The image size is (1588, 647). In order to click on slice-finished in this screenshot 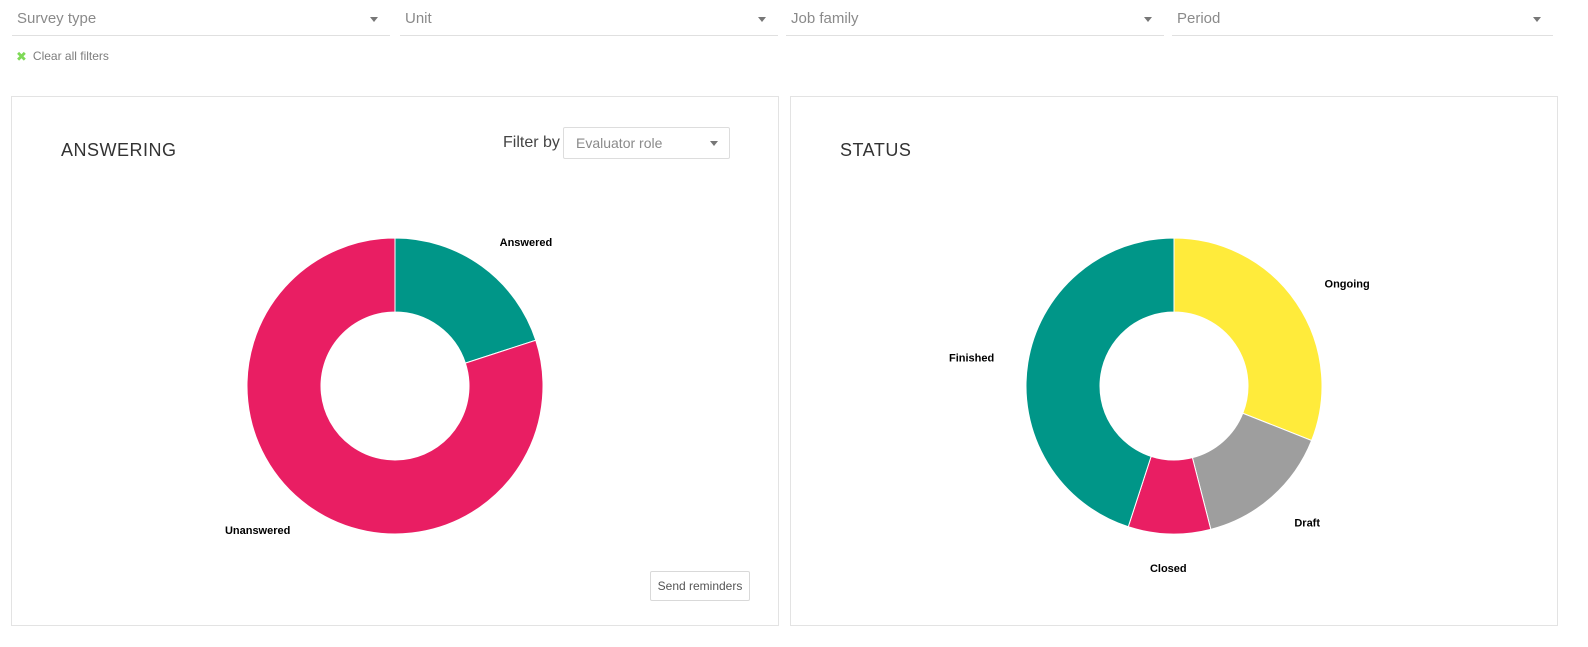, I will do `click(1100, 382)`.